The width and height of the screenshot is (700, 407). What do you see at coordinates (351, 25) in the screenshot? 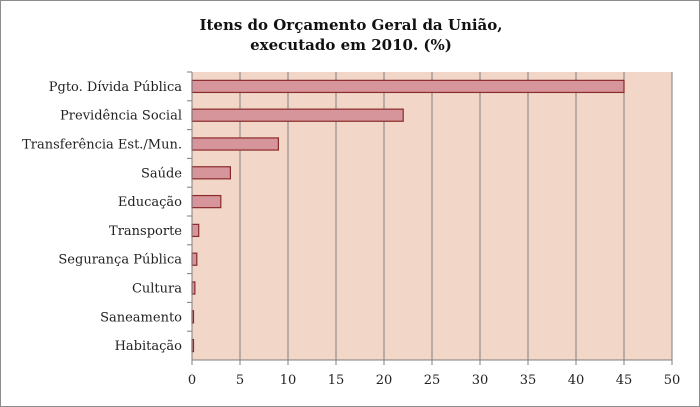
I see `chart-title-line-1: Itens do Orçamento Geral da União,` at bounding box center [351, 25].